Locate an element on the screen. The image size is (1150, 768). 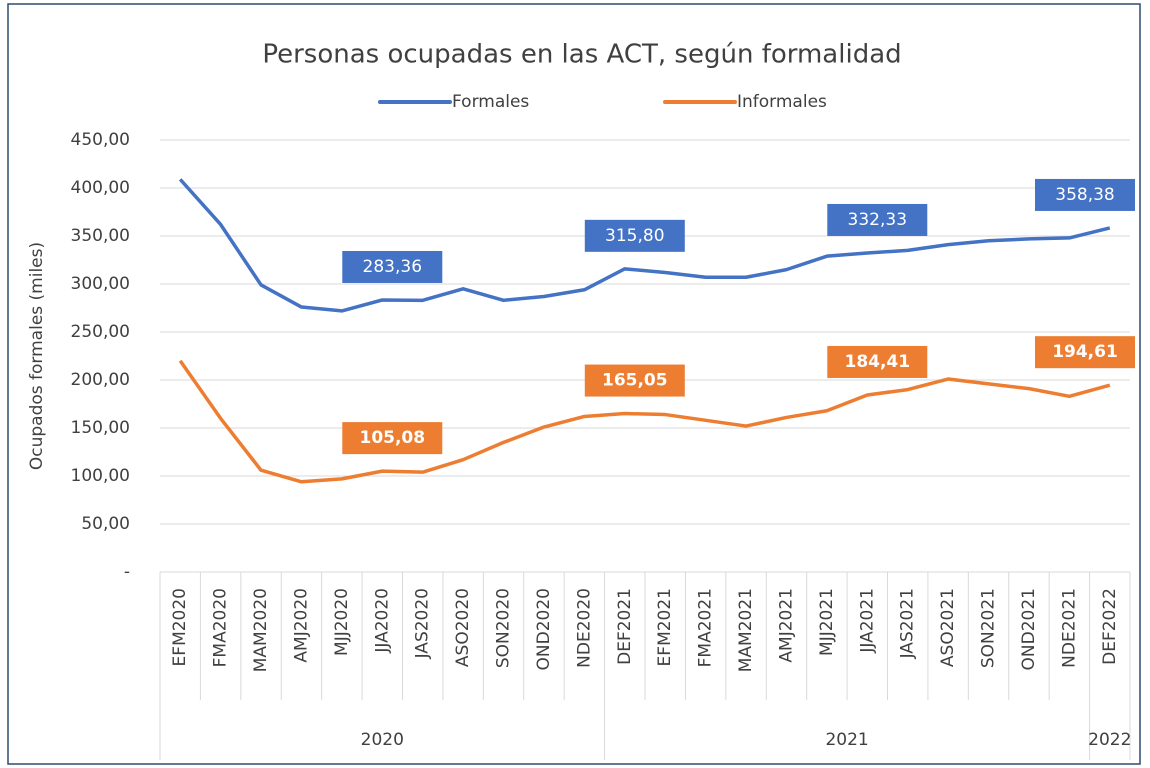
y-axis-title: Ocupados formales (miles) is located at coordinates (37, 356).